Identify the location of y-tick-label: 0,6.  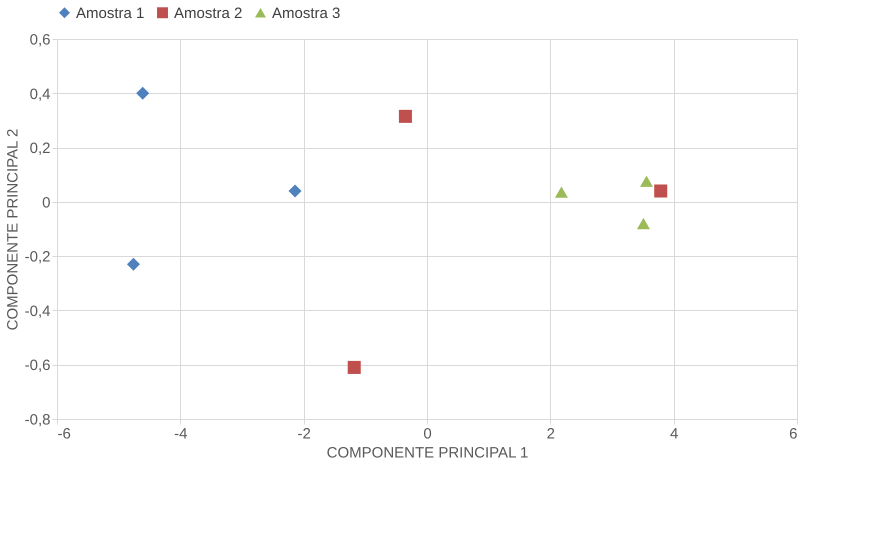
(40, 40).